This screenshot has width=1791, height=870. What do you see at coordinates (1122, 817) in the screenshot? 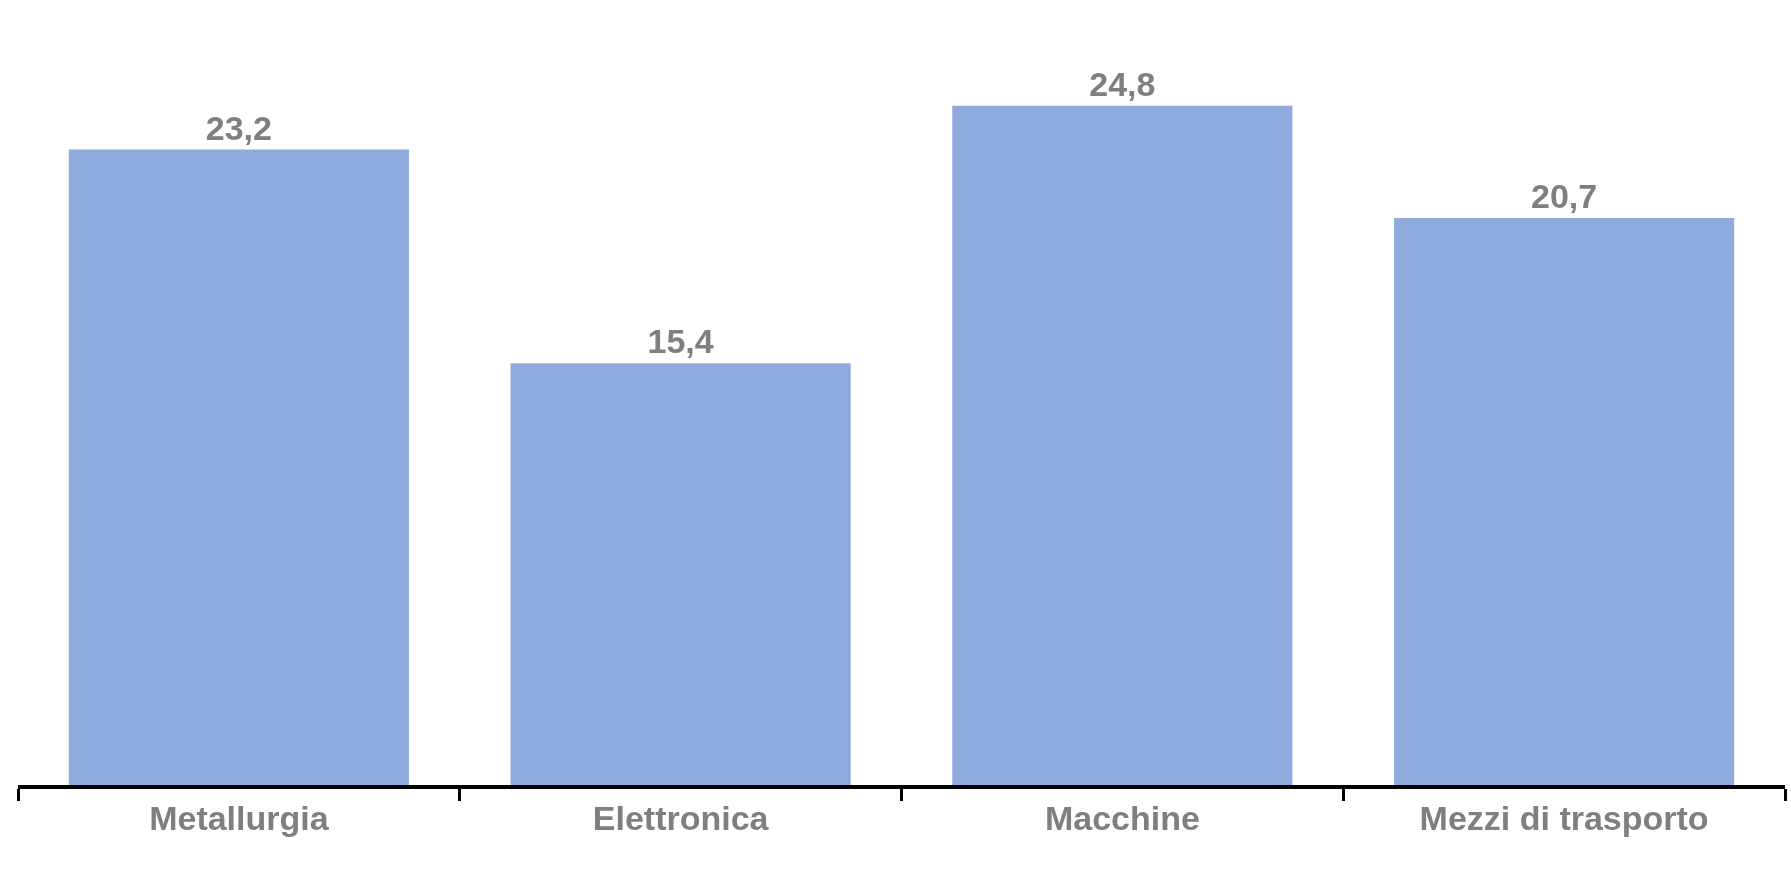
I see `x-tick-label: Macchine` at bounding box center [1122, 817].